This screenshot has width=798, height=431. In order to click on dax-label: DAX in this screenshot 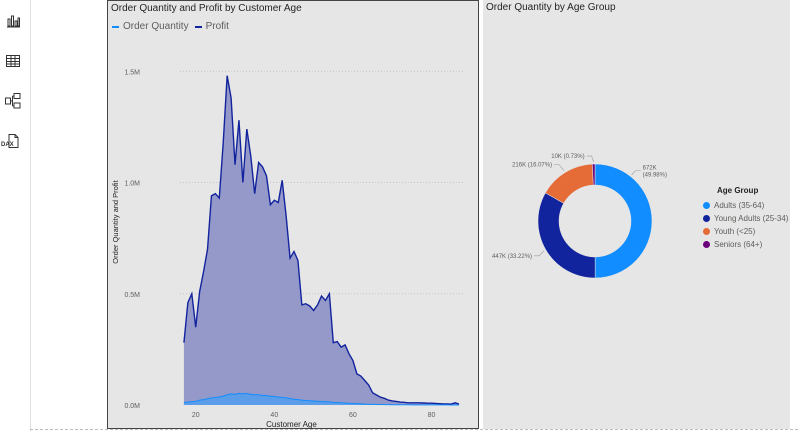, I will do `click(7, 145)`.